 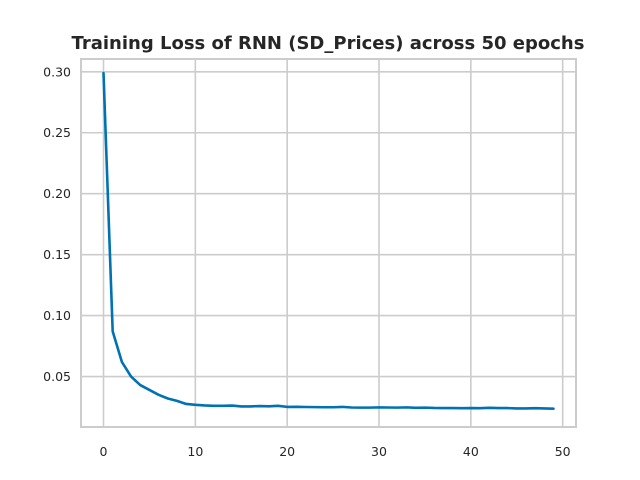 I want to click on y-tick-label: 0.15, so click(x=57, y=254).